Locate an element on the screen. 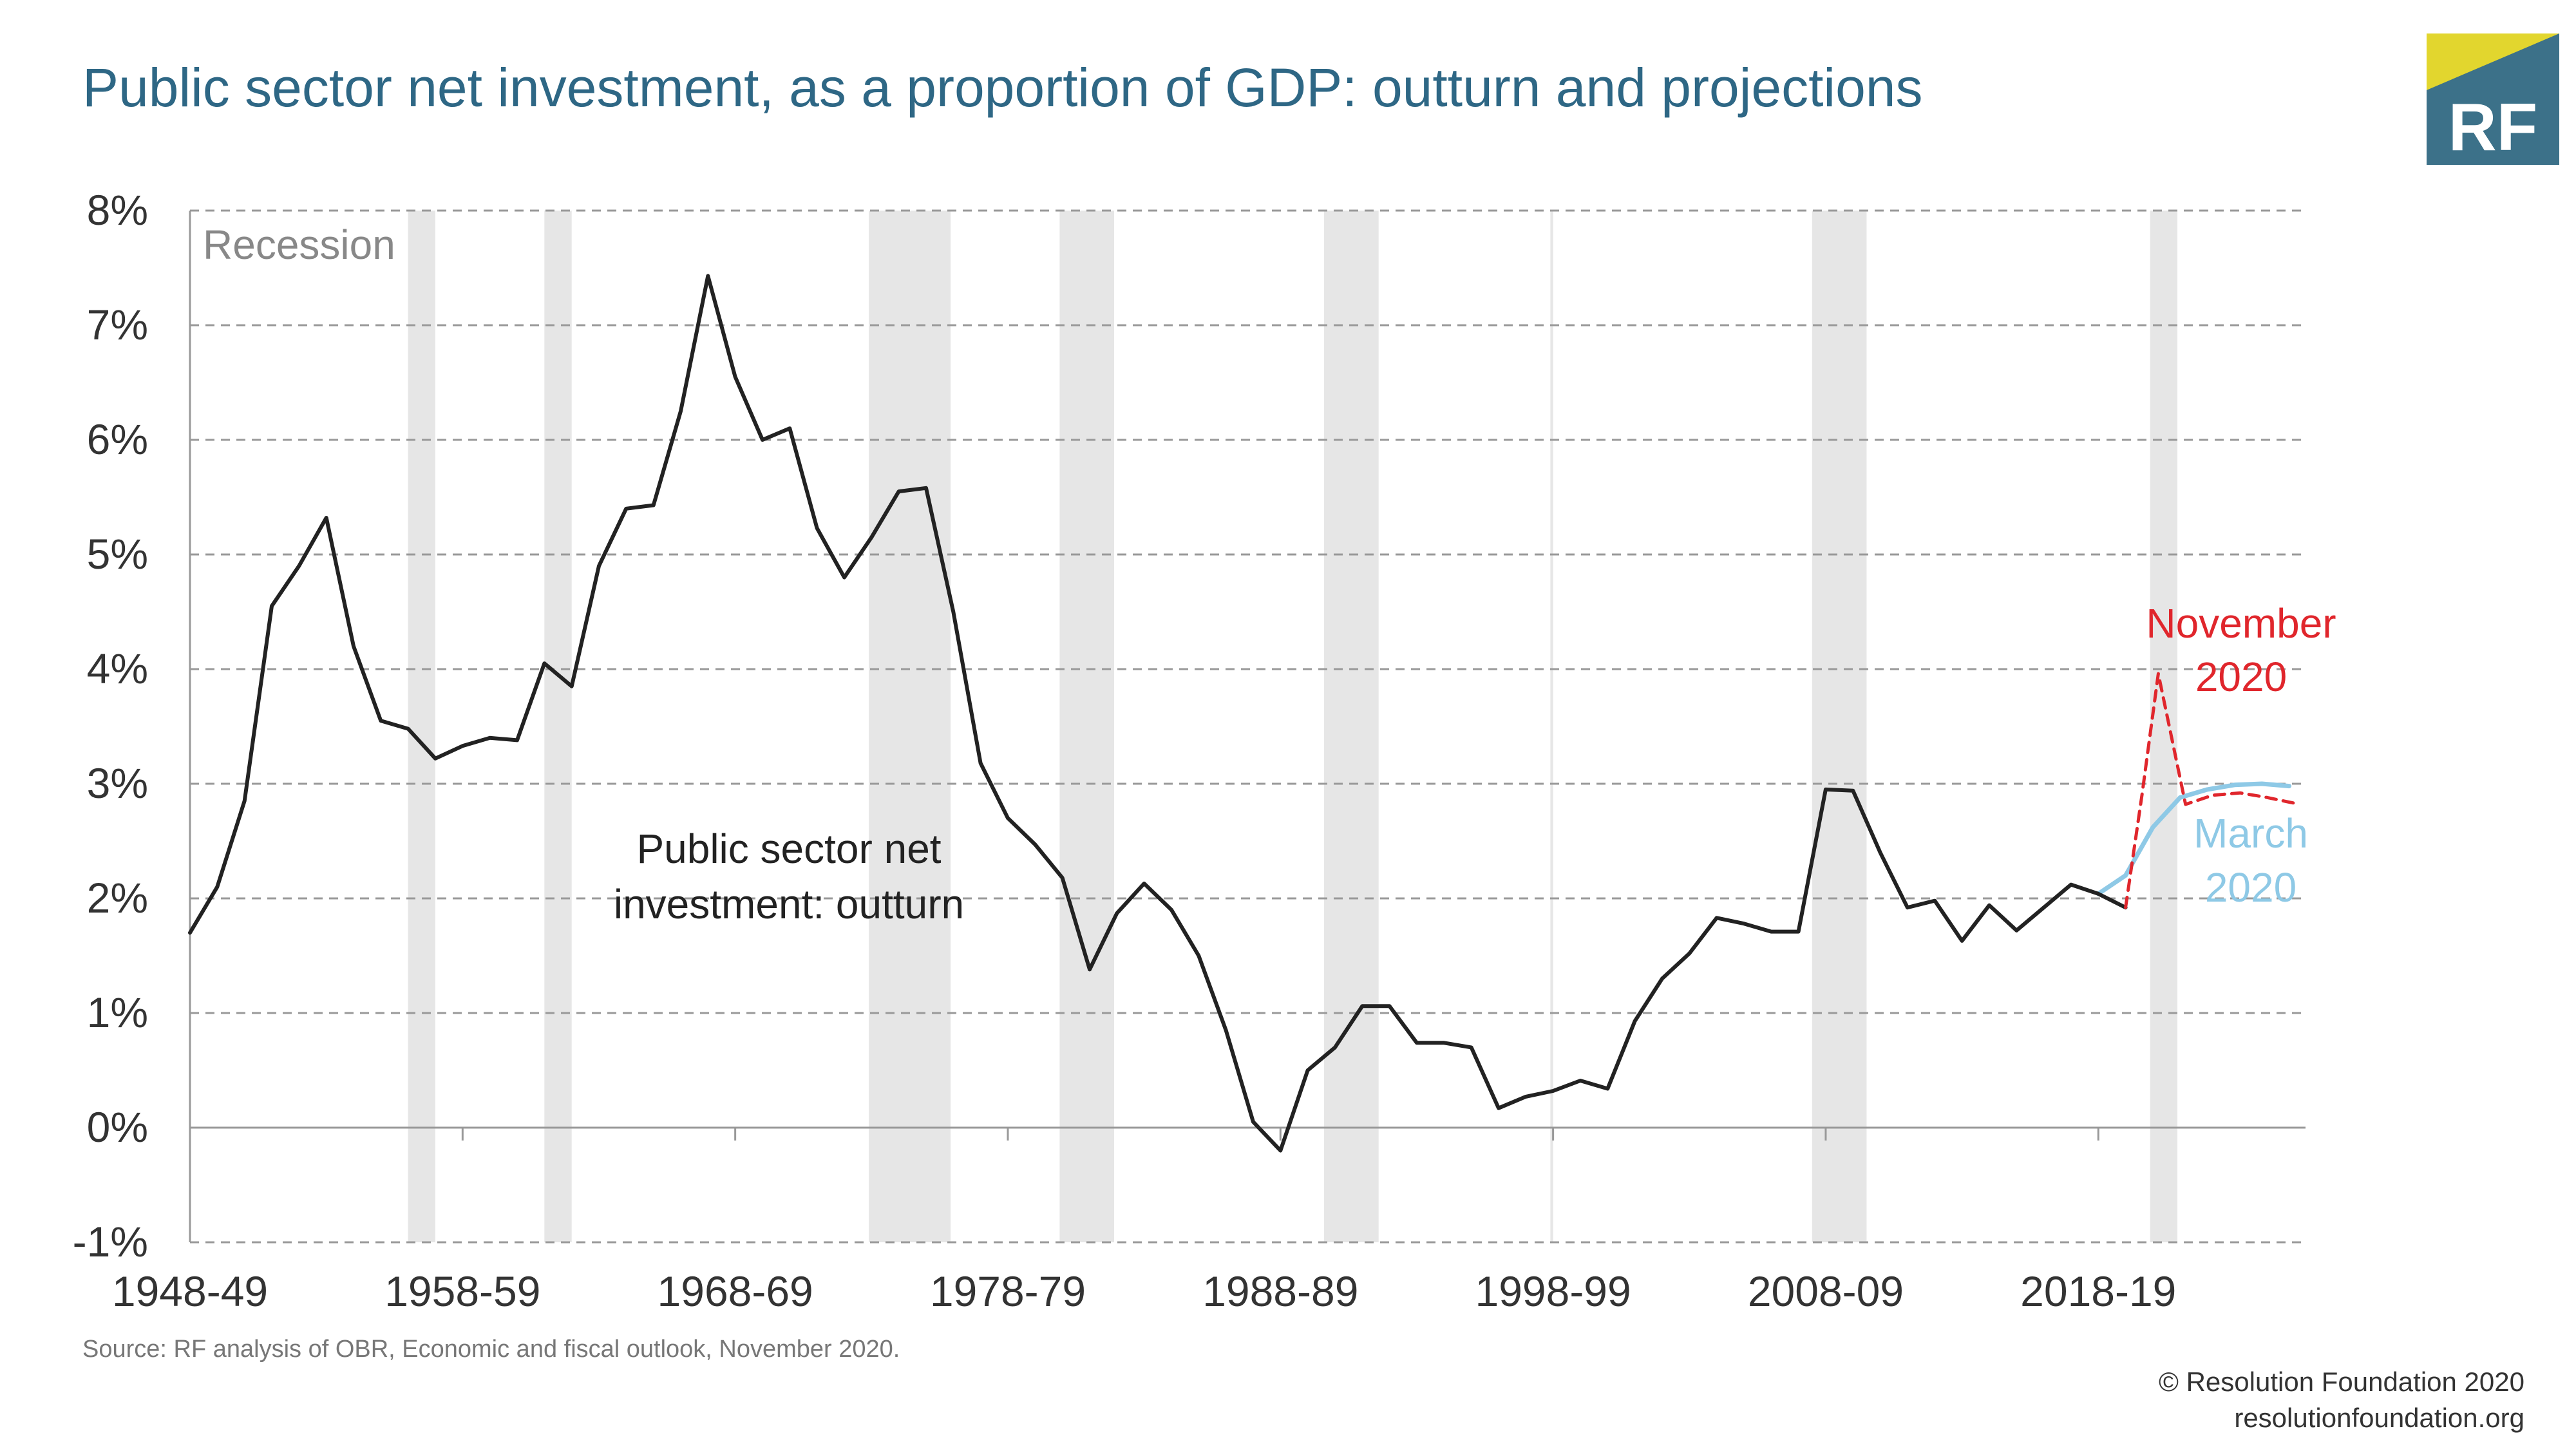  rf-logo: RF is located at coordinates (2493, 99).